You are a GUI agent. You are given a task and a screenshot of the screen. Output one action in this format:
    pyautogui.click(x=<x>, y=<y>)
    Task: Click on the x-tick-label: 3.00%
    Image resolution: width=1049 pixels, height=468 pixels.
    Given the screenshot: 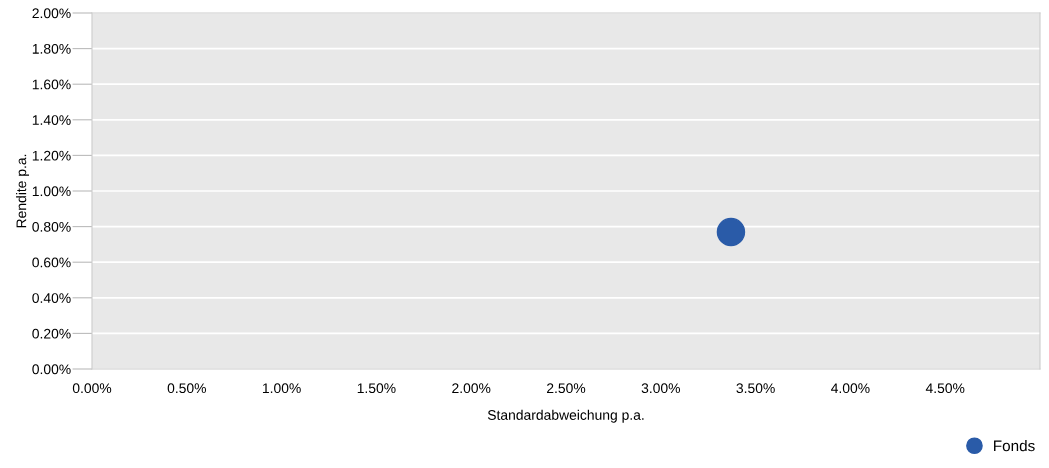 What is the action you would take?
    pyautogui.click(x=660, y=388)
    